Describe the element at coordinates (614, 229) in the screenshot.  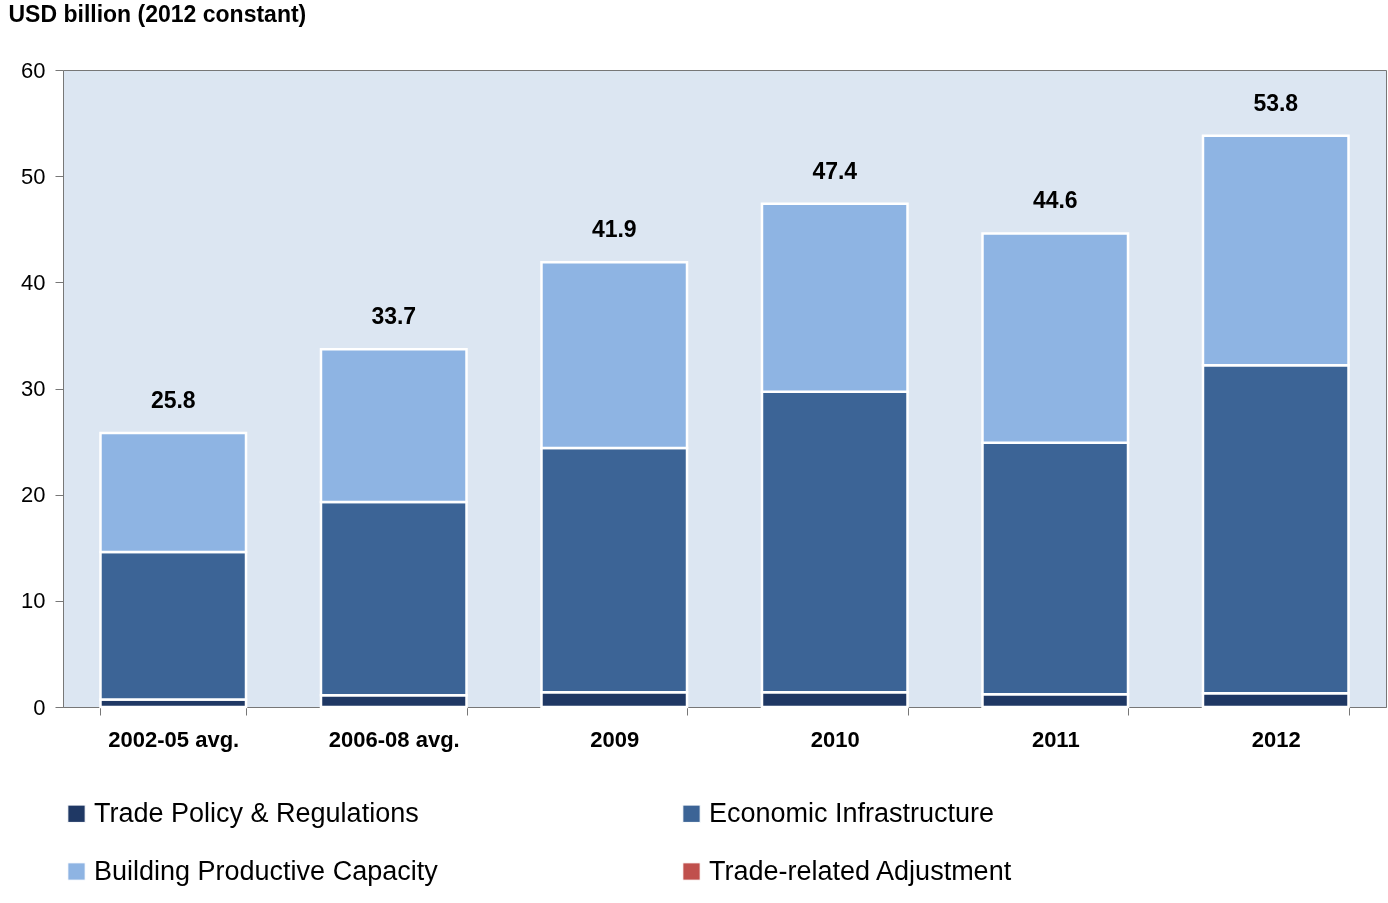
I see `total-label: 41.9` at that location.